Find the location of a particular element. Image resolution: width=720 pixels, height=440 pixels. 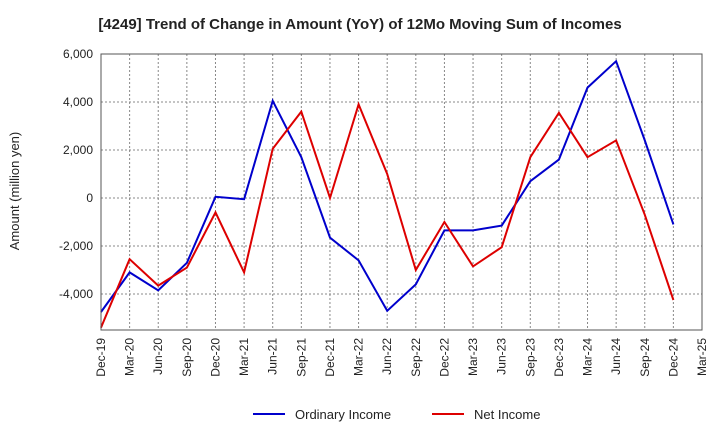

x-tick-label: Mar-22 is located at coordinates (359, 357).